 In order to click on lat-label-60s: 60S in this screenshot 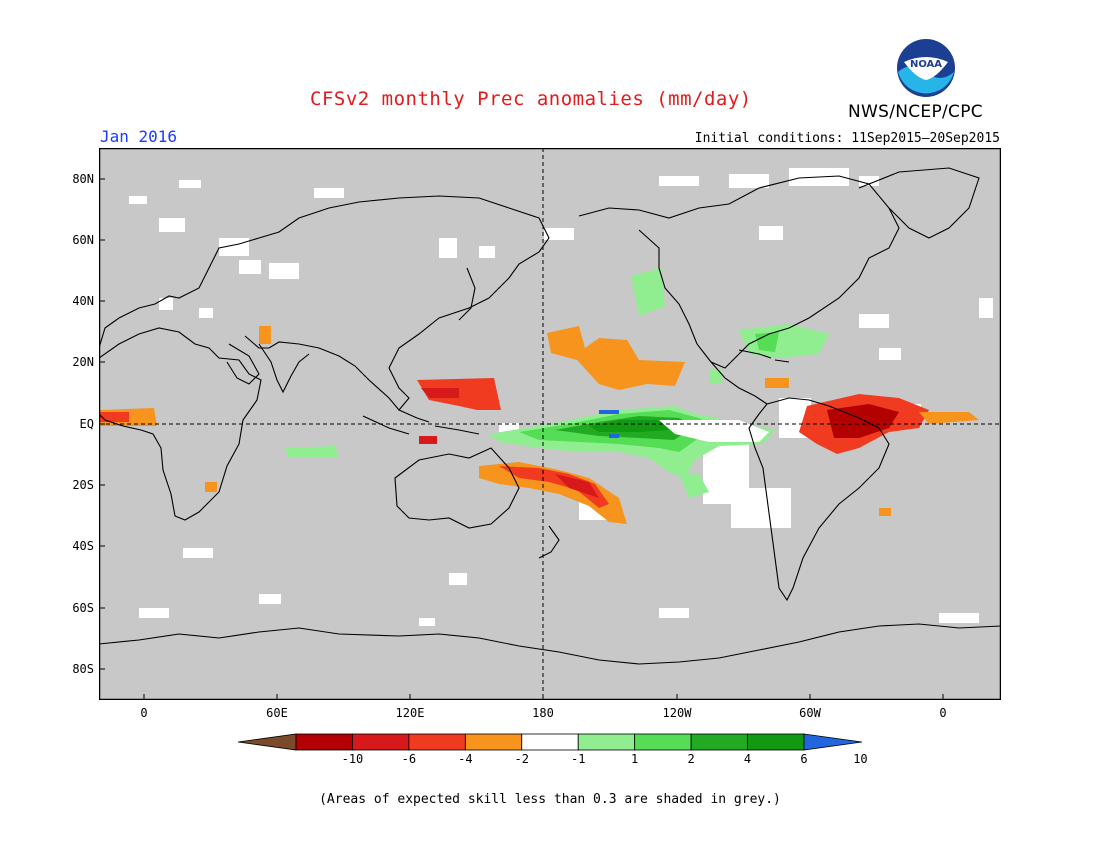, I will do `click(83, 608)`.